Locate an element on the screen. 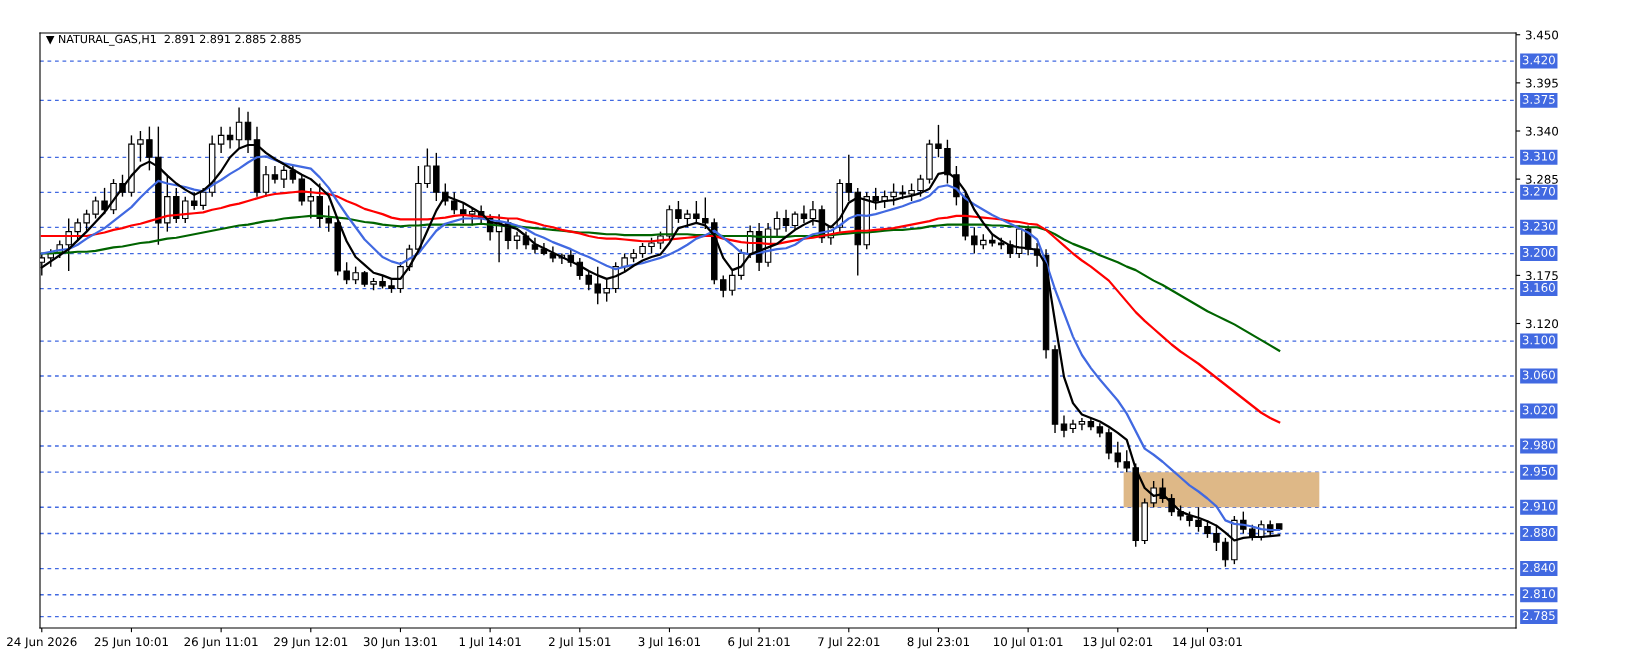  y-tick-label: 3.120 is located at coordinates (1542, 324).